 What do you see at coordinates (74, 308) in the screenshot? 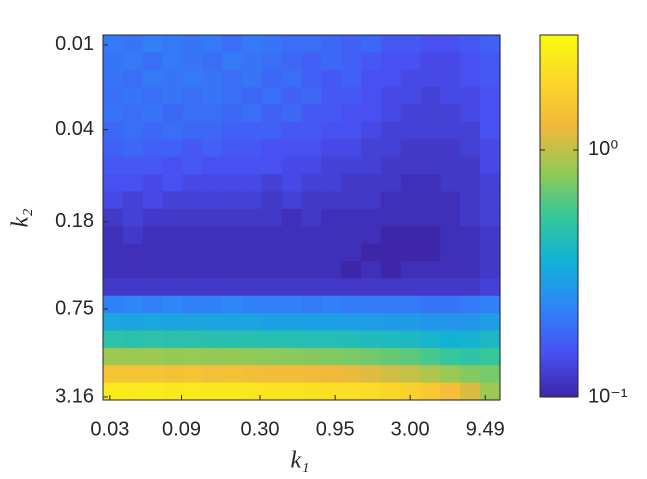
I see `y-tick-label: 0.75` at bounding box center [74, 308].